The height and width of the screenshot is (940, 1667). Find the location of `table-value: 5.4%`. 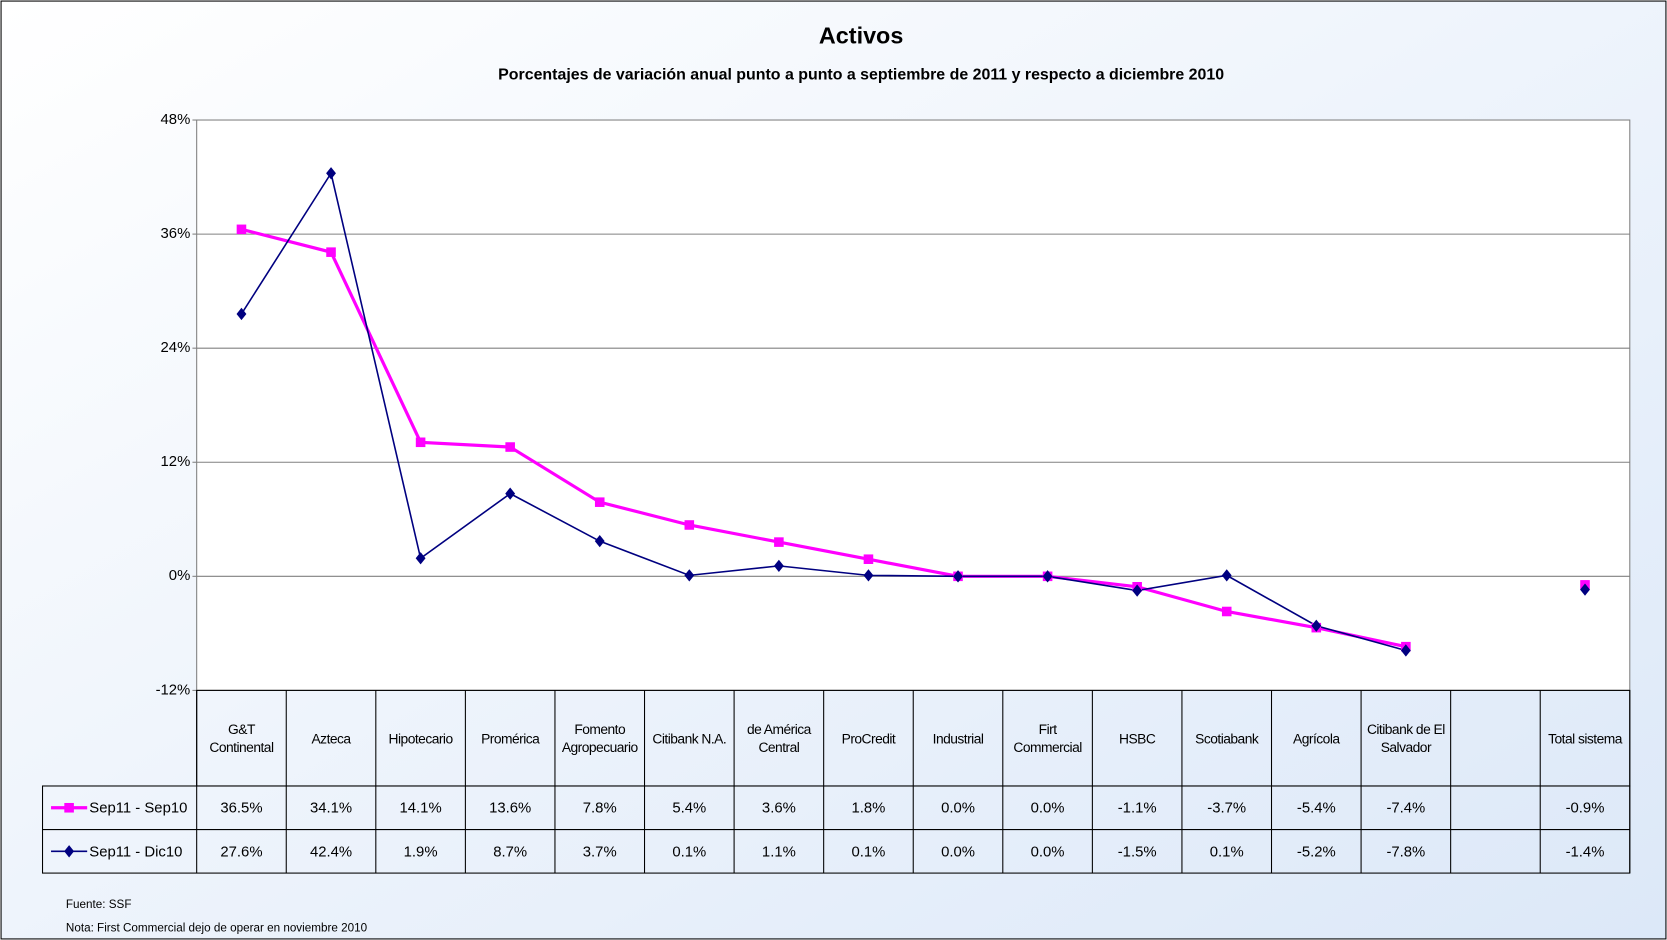

table-value: 5.4% is located at coordinates (689, 809).